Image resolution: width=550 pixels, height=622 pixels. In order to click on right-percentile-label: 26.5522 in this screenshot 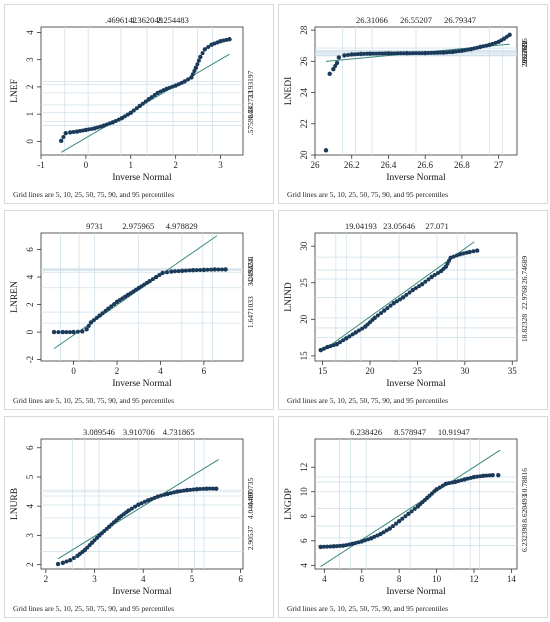, I will do `click(524, 52)`.